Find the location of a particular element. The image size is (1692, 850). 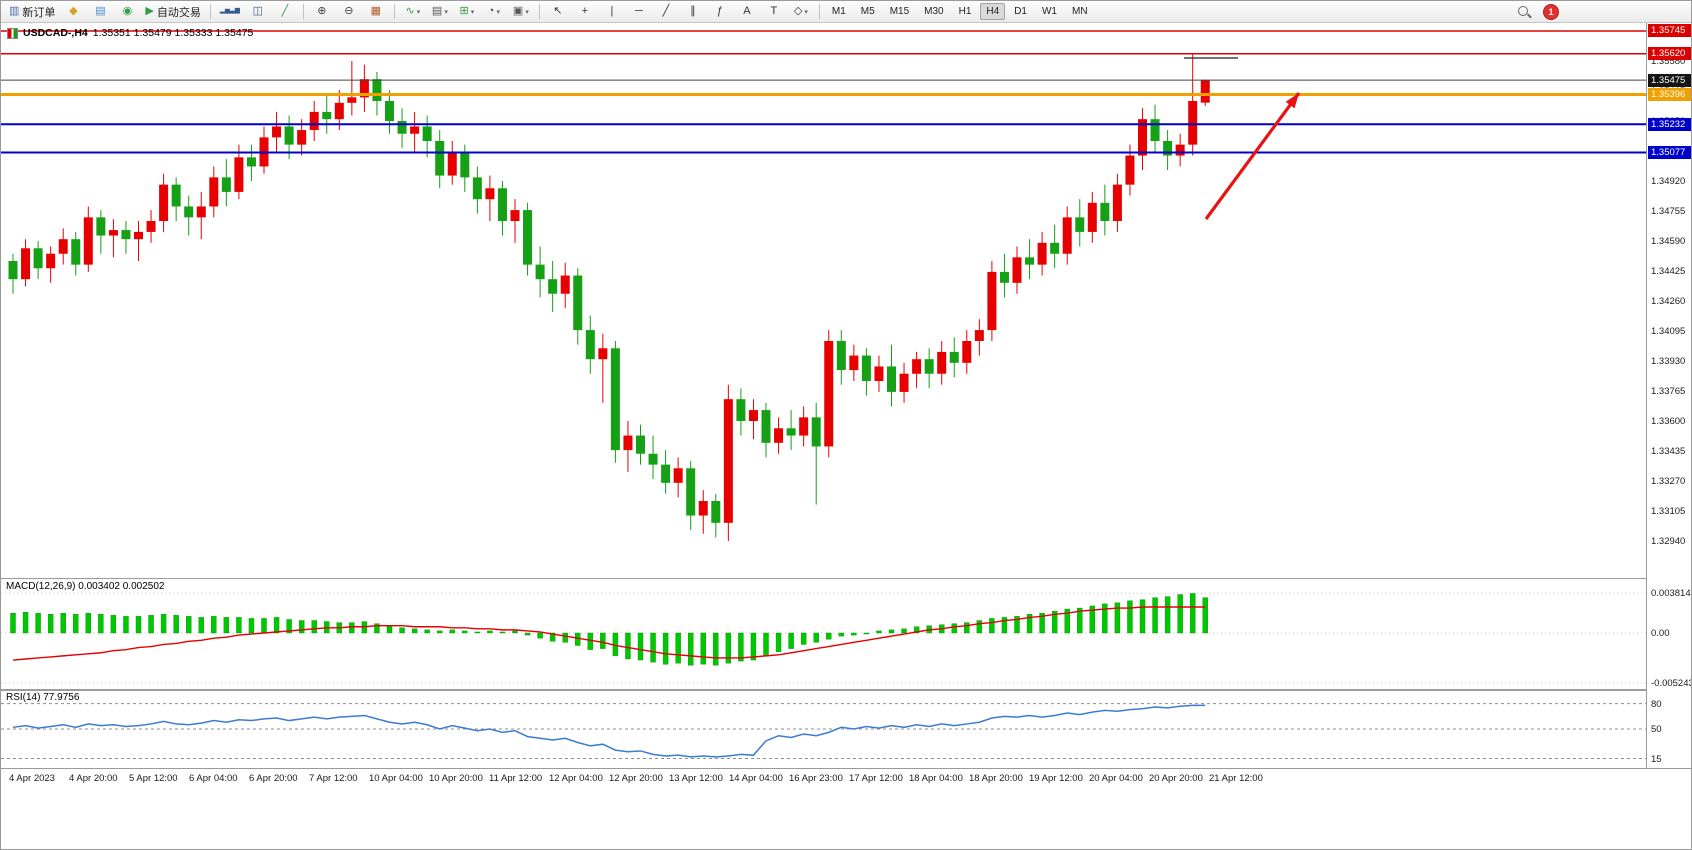

bar-chart-button: ▂▅▃▆ is located at coordinates (230, 12).